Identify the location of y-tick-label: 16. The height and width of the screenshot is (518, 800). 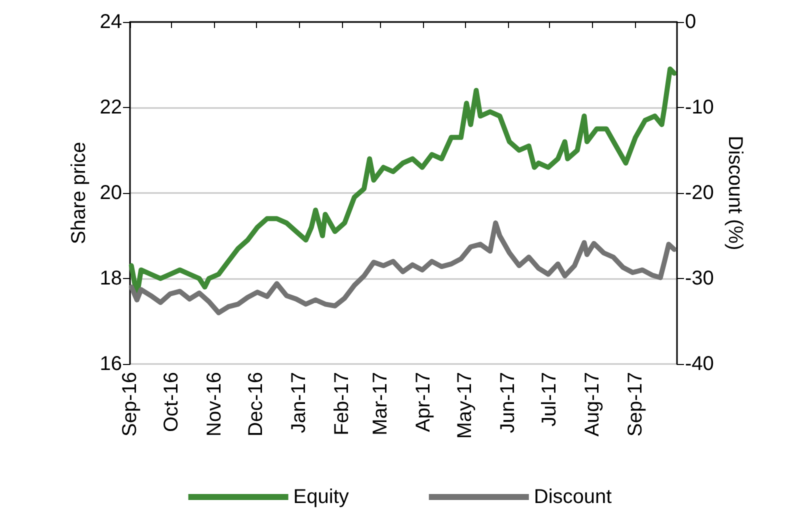
(111, 364).